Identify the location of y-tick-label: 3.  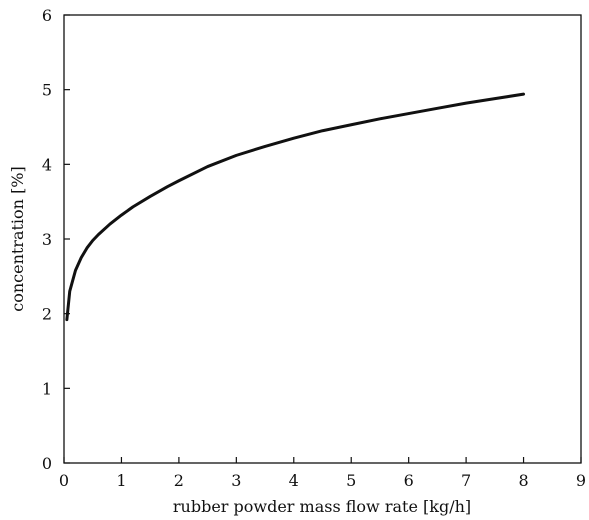
(47, 239).